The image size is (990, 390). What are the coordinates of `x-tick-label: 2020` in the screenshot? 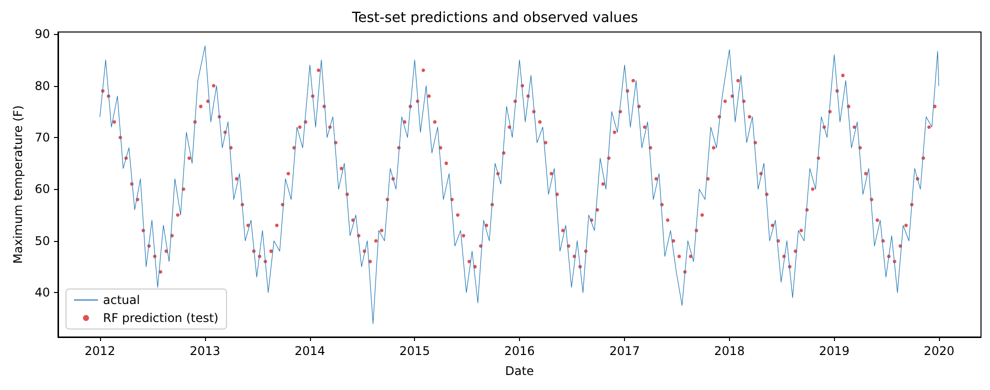 It's located at (939, 351).